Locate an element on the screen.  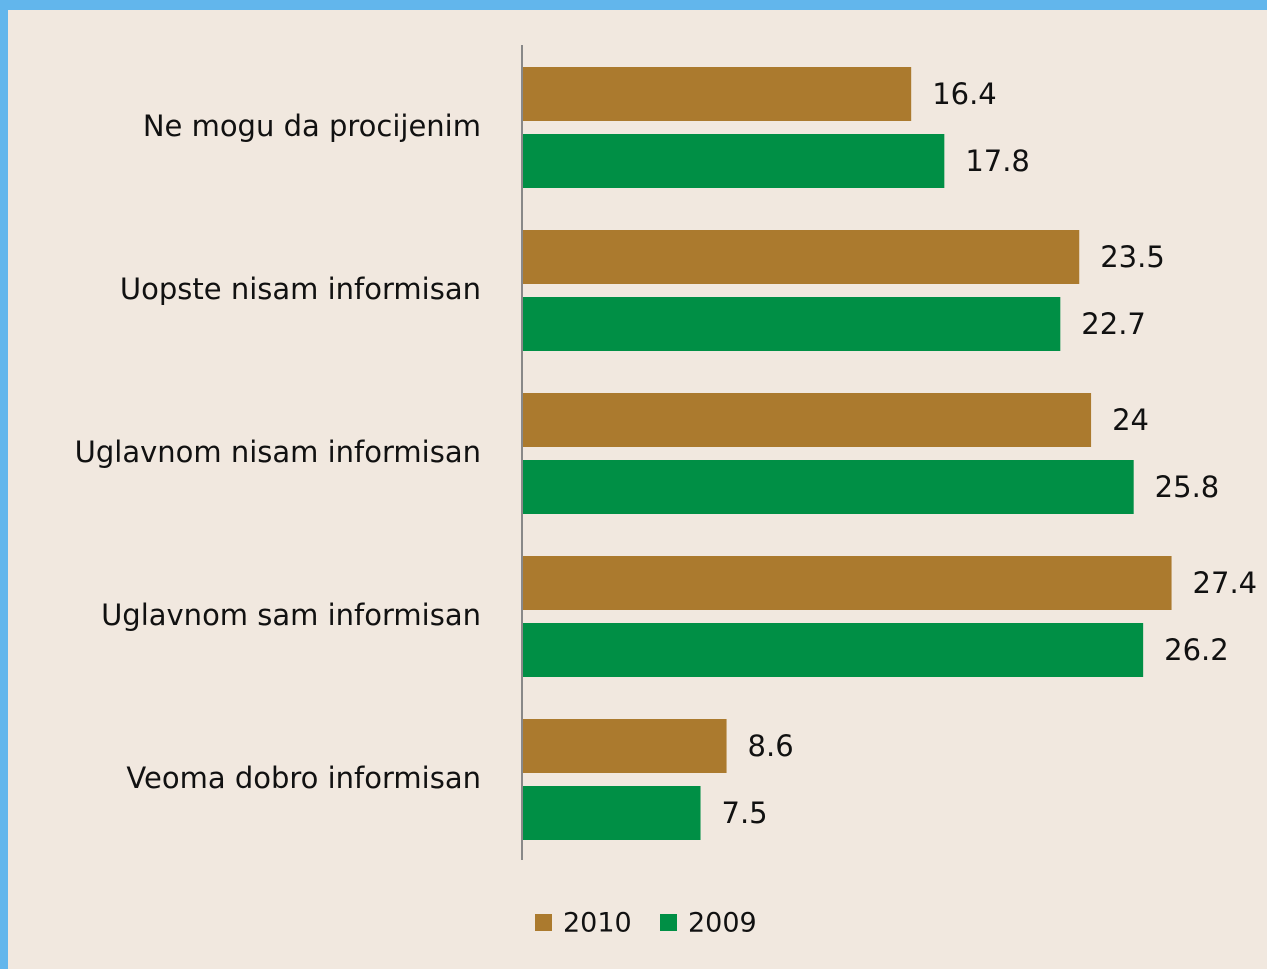
value-label: 7.5 is located at coordinates (745, 813).